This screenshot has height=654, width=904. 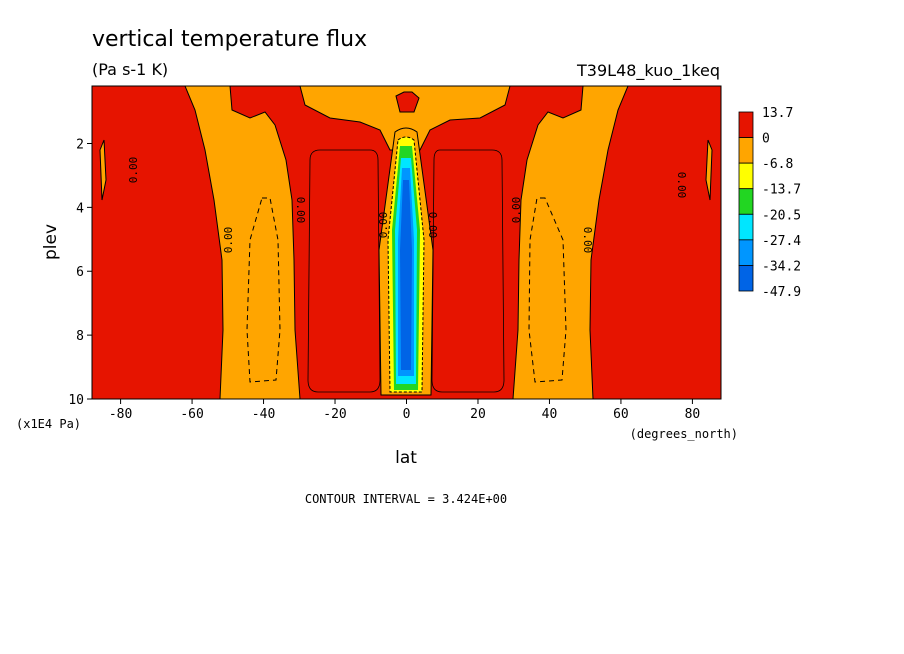 I want to click on colorbar-label: -47.9, so click(x=781, y=292).